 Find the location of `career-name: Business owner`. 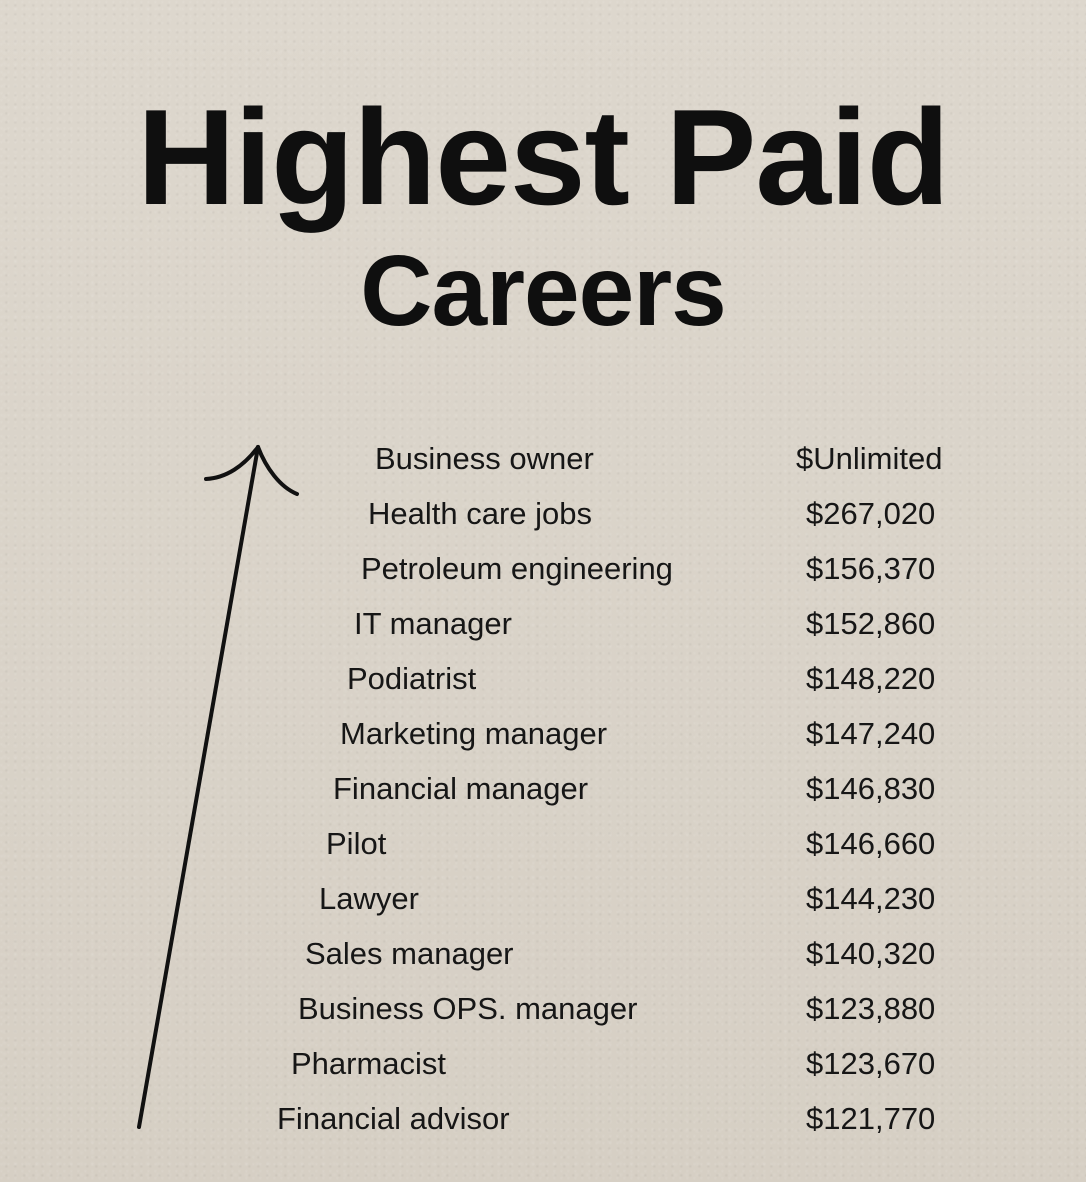

career-name: Business owner is located at coordinates (484, 458).